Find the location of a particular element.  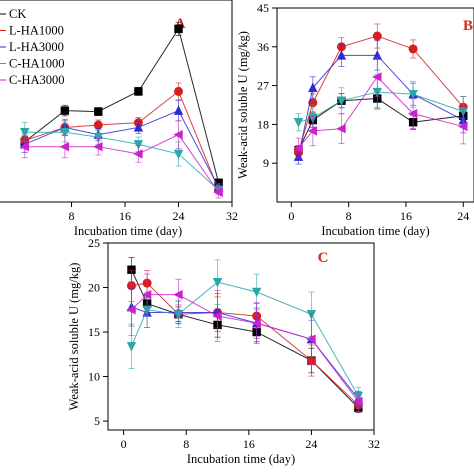

y-tick-label: 10 is located at coordinates (94, 377).